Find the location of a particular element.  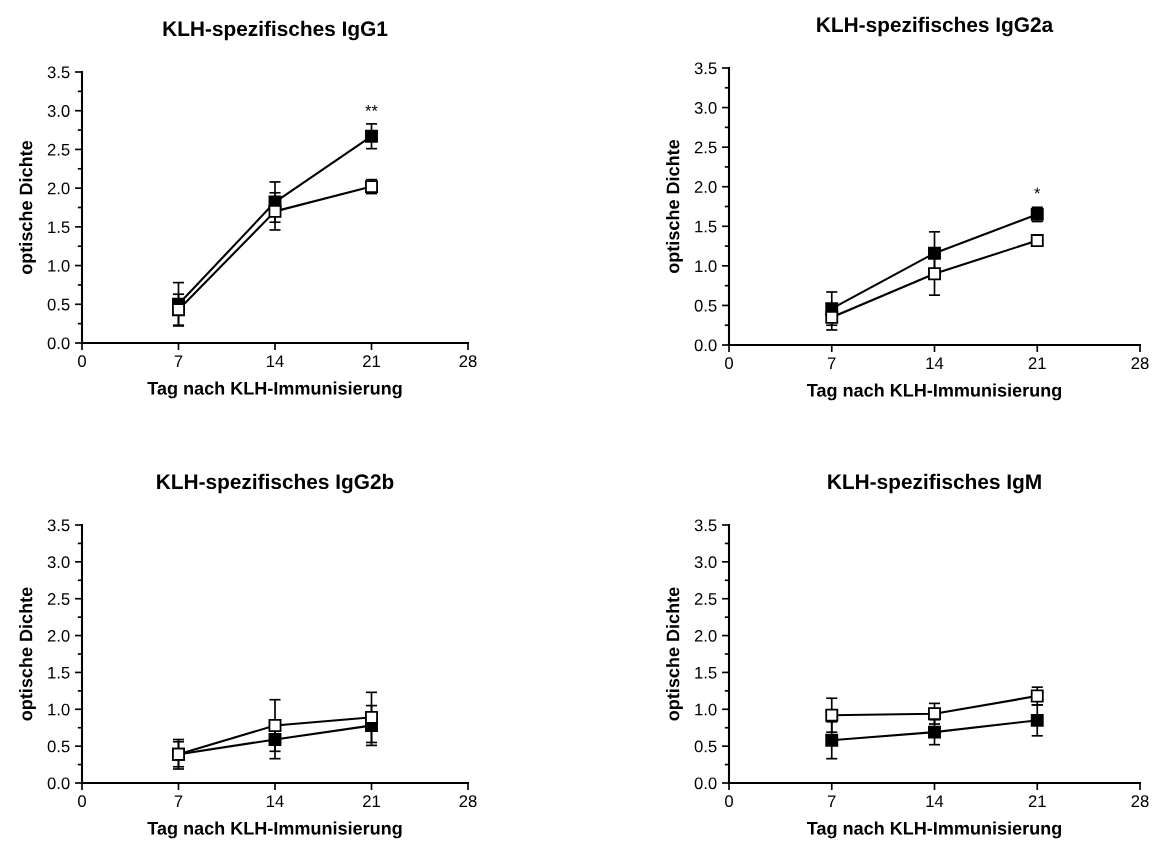

chart-title: KLH-spezifisches IgG2b is located at coordinates (275, 483).